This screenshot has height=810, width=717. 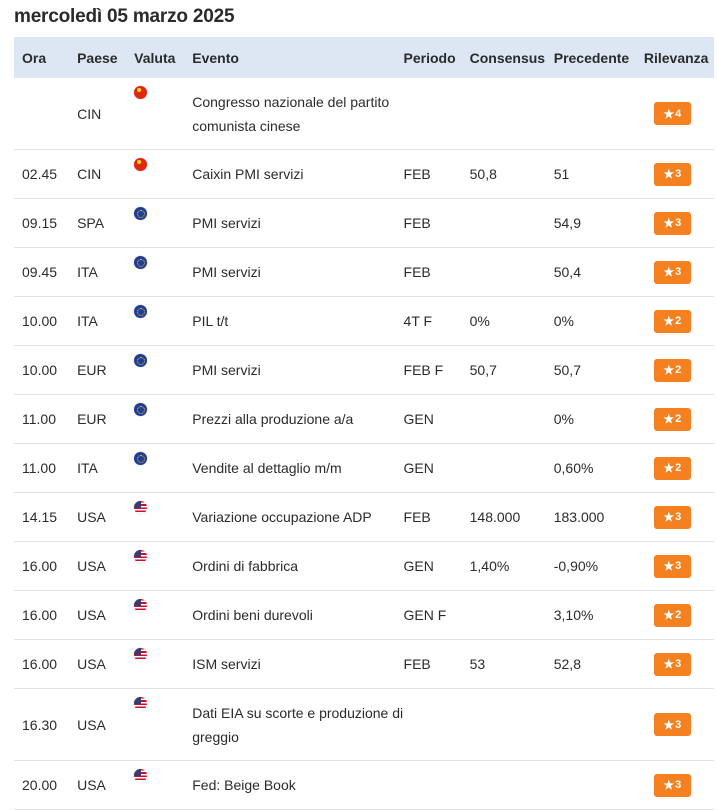 I want to click on table-row: 02.45 CIN Caixin PMI servizi FEB 50,8 51 ★ 3, so click(x=364, y=174).